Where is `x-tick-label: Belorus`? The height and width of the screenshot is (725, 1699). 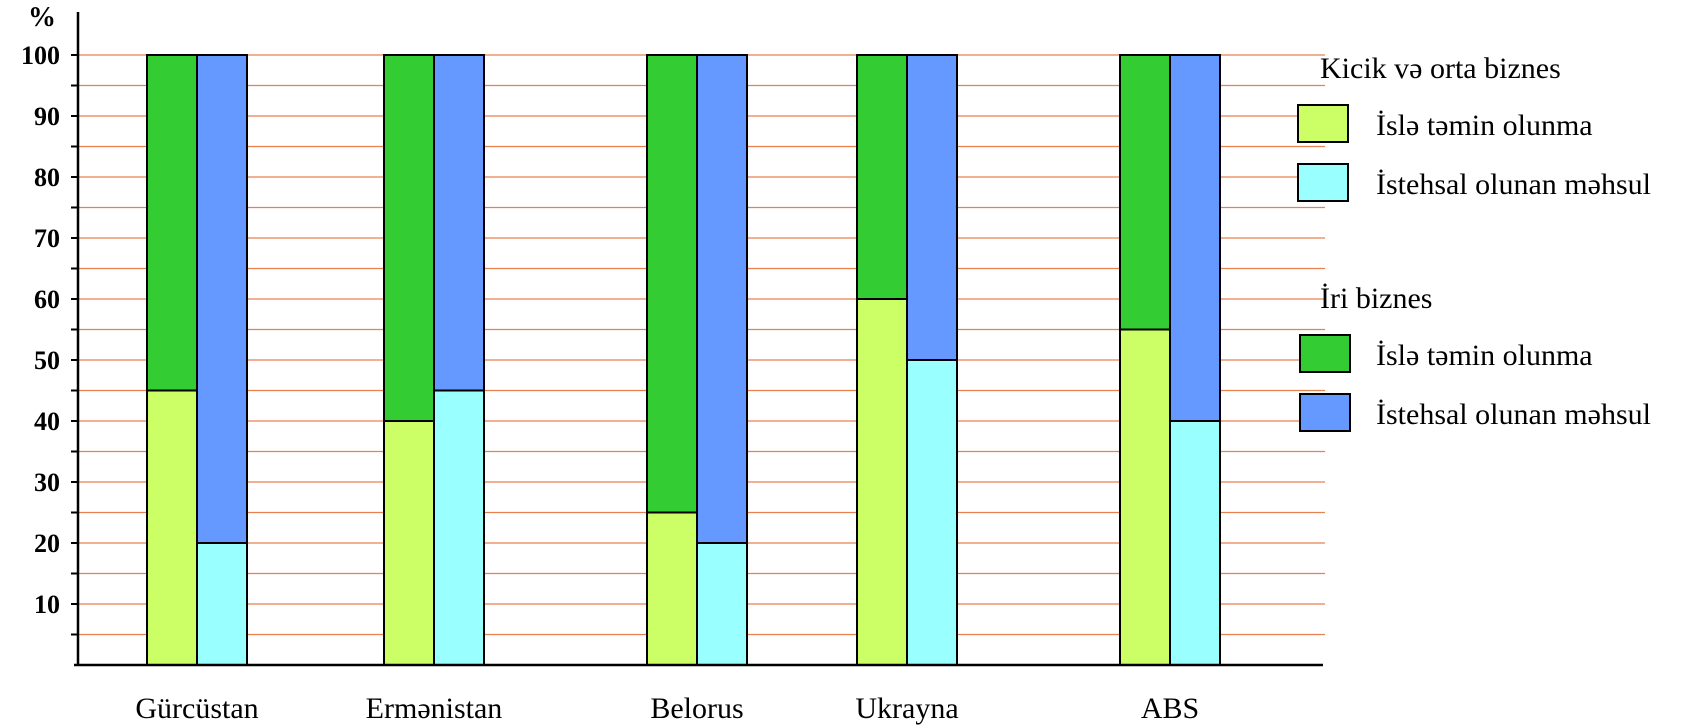 x-tick-label: Belorus is located at coordinates (696, 708).